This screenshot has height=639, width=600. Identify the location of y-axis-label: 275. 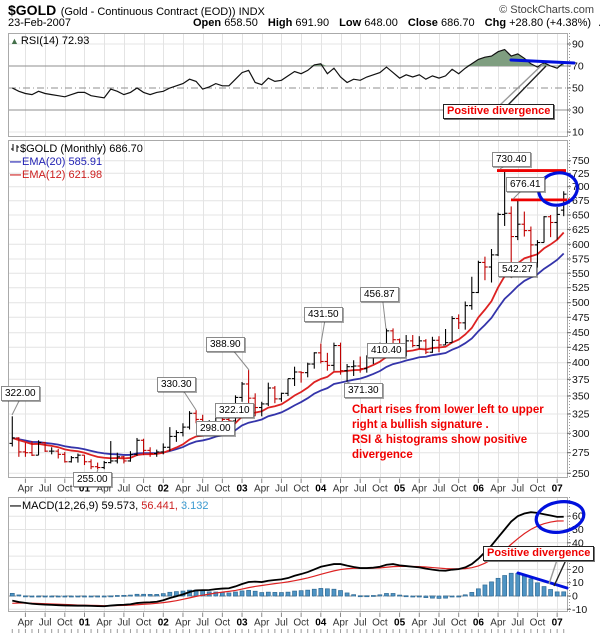
(581, 453).